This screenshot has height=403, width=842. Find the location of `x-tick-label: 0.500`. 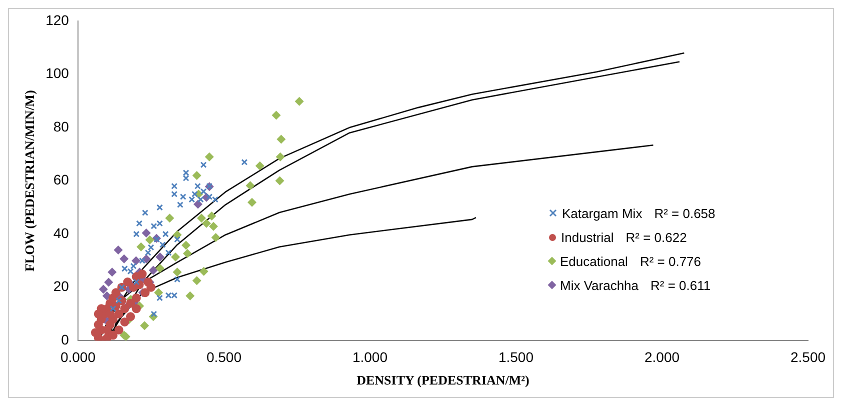

x-tick-label: 0.500 is located at coordinates (224, 356).